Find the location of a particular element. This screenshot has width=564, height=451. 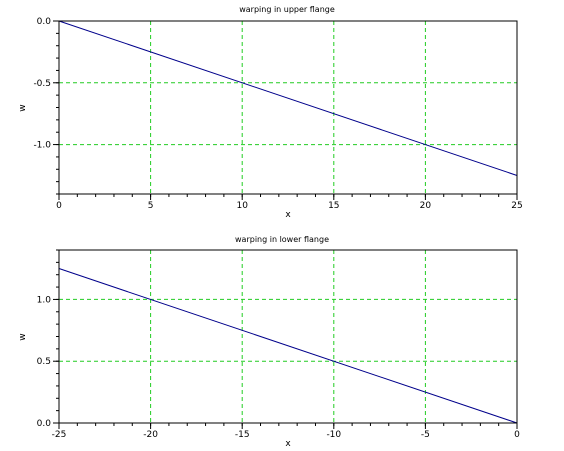

chart-title: warping in upper flange is located at coordinates (287, 9).